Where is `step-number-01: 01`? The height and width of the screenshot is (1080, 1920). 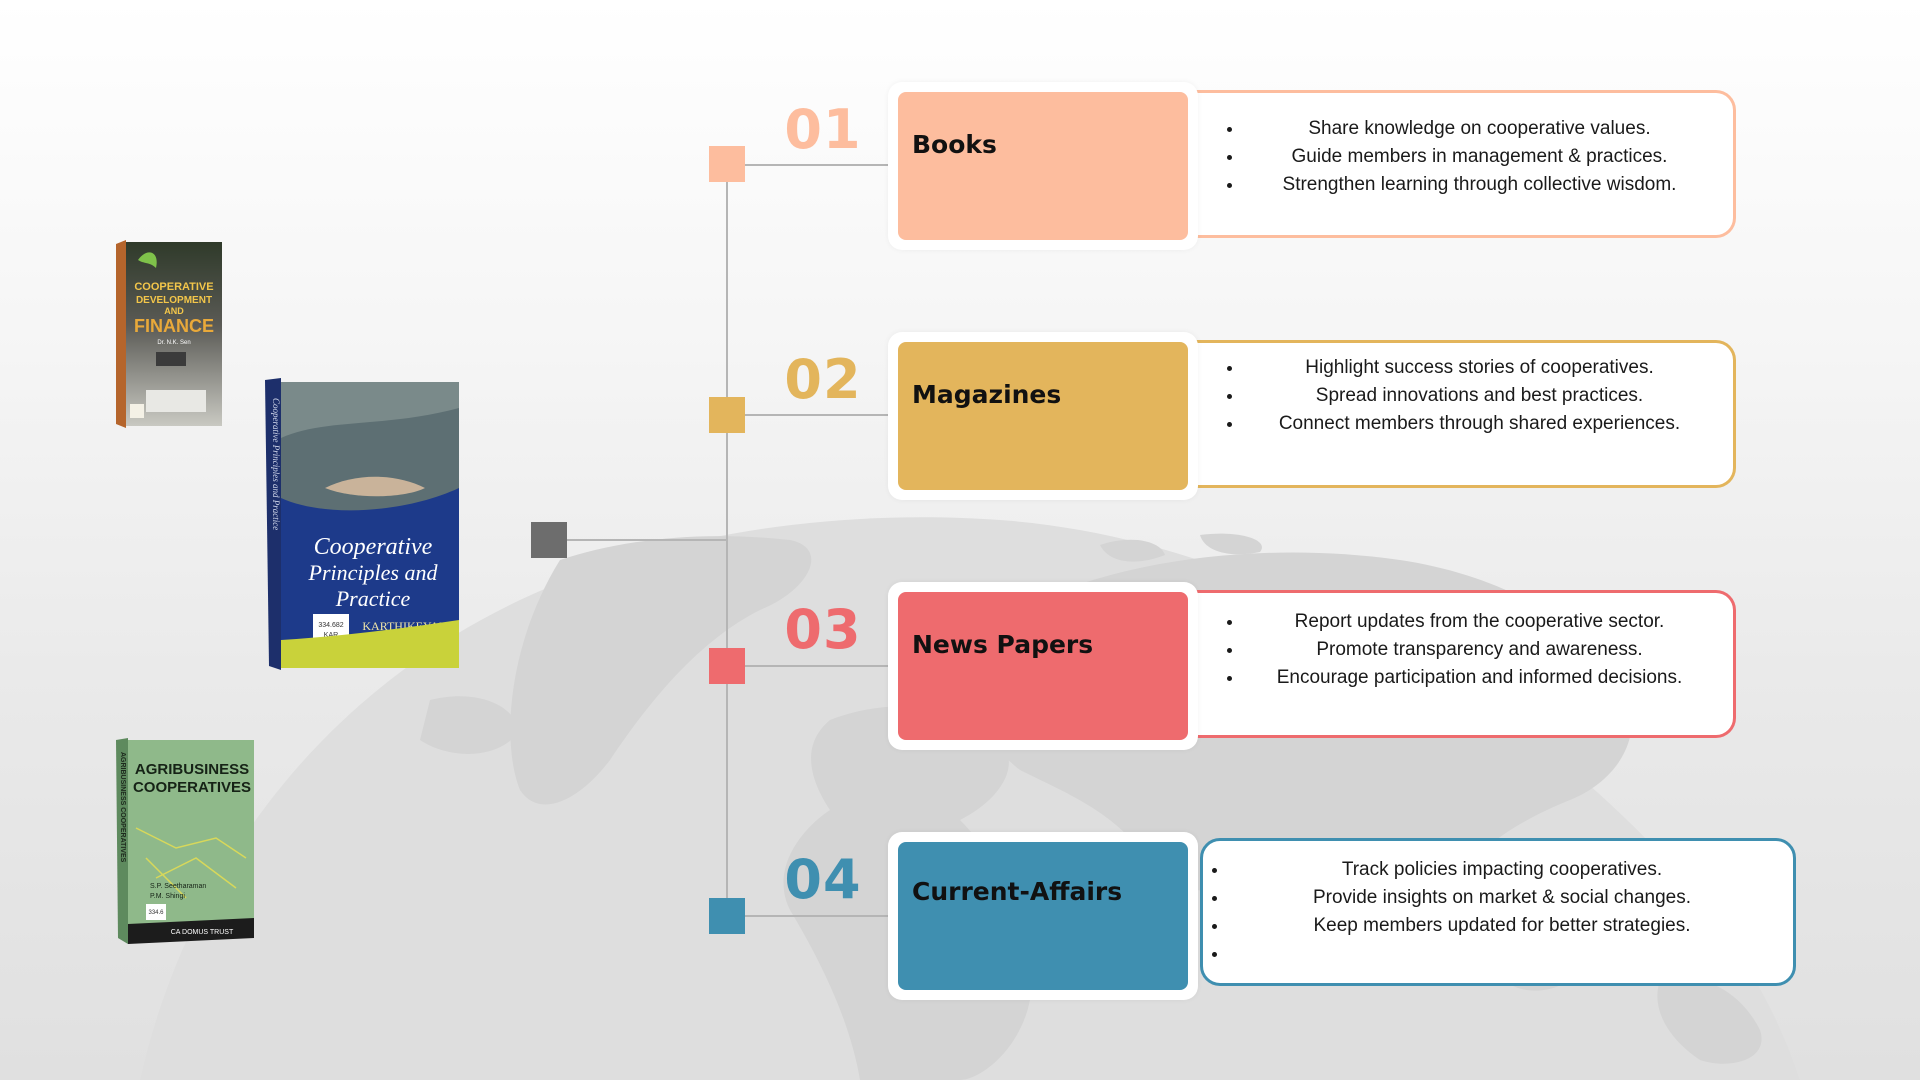
step-number-01: 01 is located at coordinates (823, 129).